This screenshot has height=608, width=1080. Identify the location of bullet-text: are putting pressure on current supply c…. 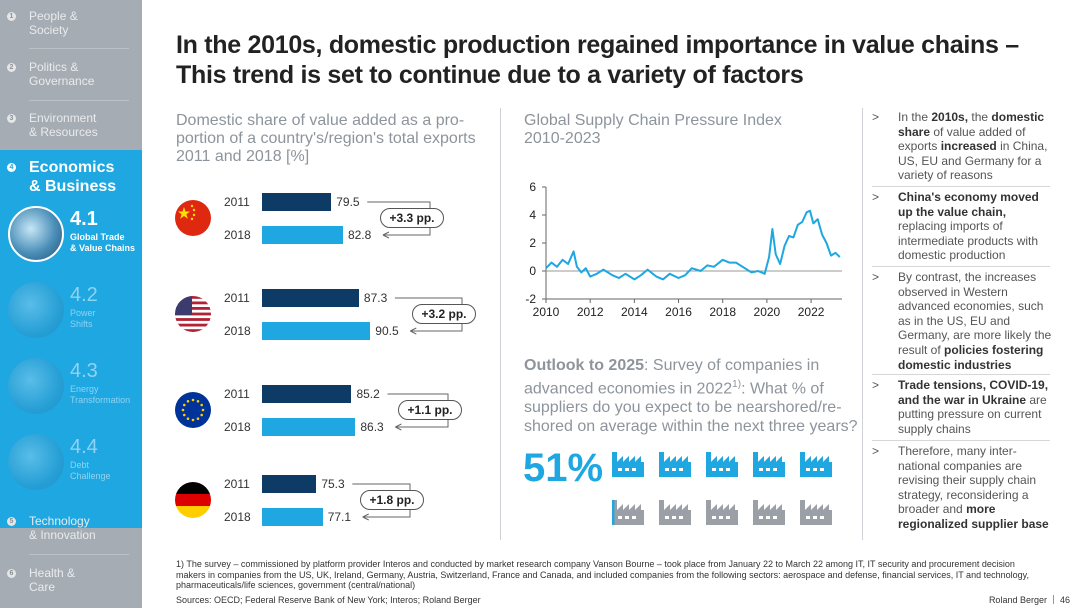
(972, 414).